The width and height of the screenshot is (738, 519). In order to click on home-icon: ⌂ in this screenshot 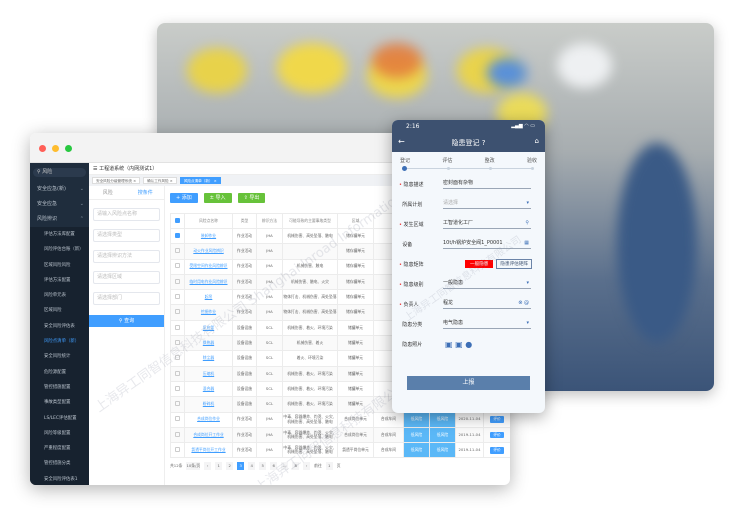, I will do `click(536, 141)`.